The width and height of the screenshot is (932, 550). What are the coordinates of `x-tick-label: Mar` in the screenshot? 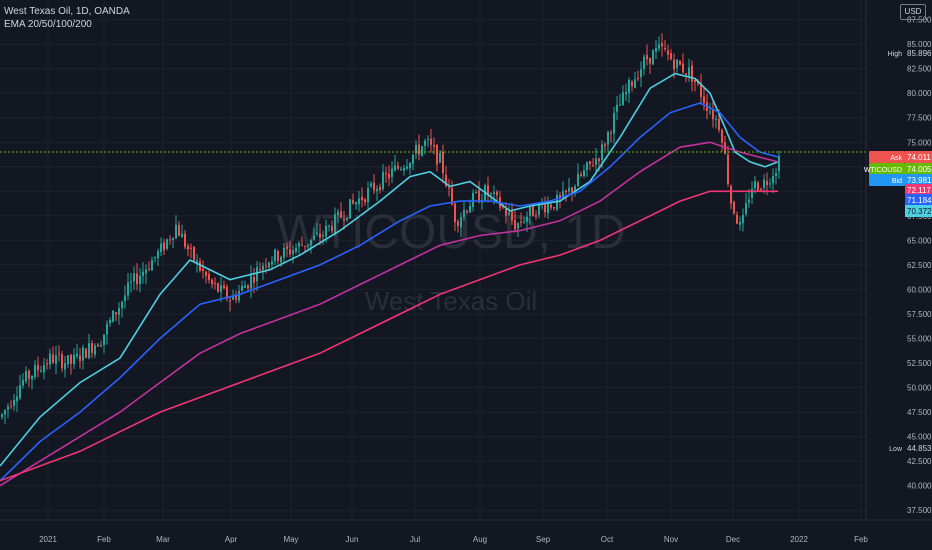 It's located at (163, 539).